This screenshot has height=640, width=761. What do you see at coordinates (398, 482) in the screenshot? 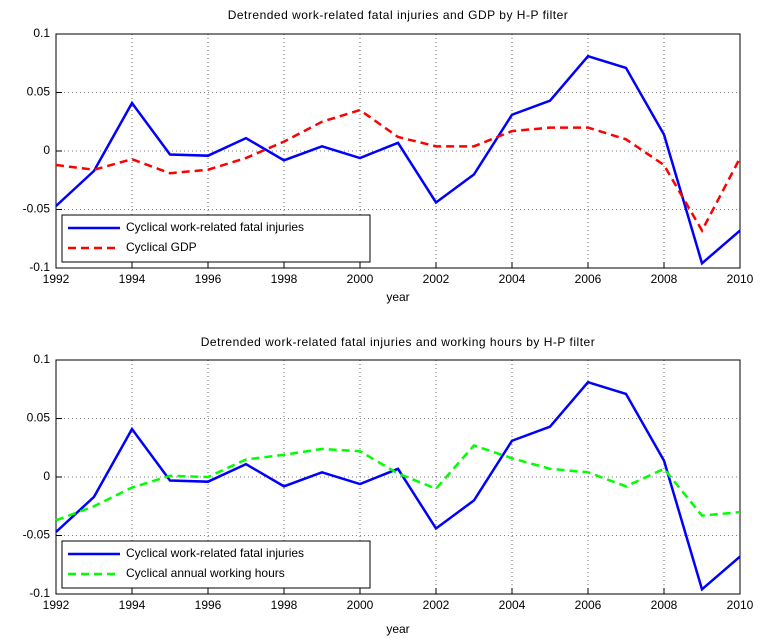
I see `data-line` at bounding box center [398, 482].